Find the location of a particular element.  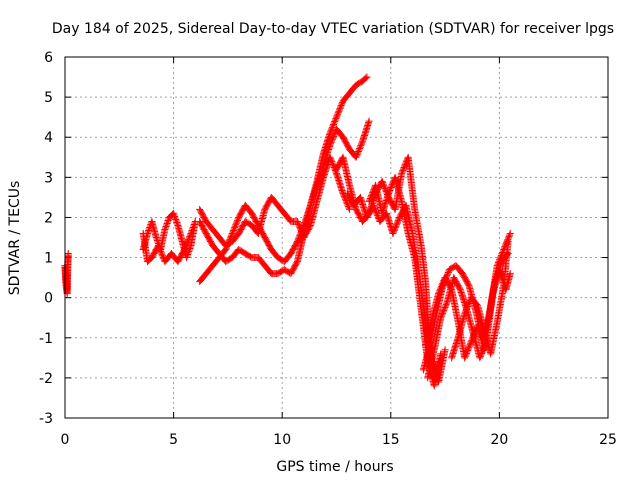

x-tick-label: 25 is located at coordinates (608, 440).